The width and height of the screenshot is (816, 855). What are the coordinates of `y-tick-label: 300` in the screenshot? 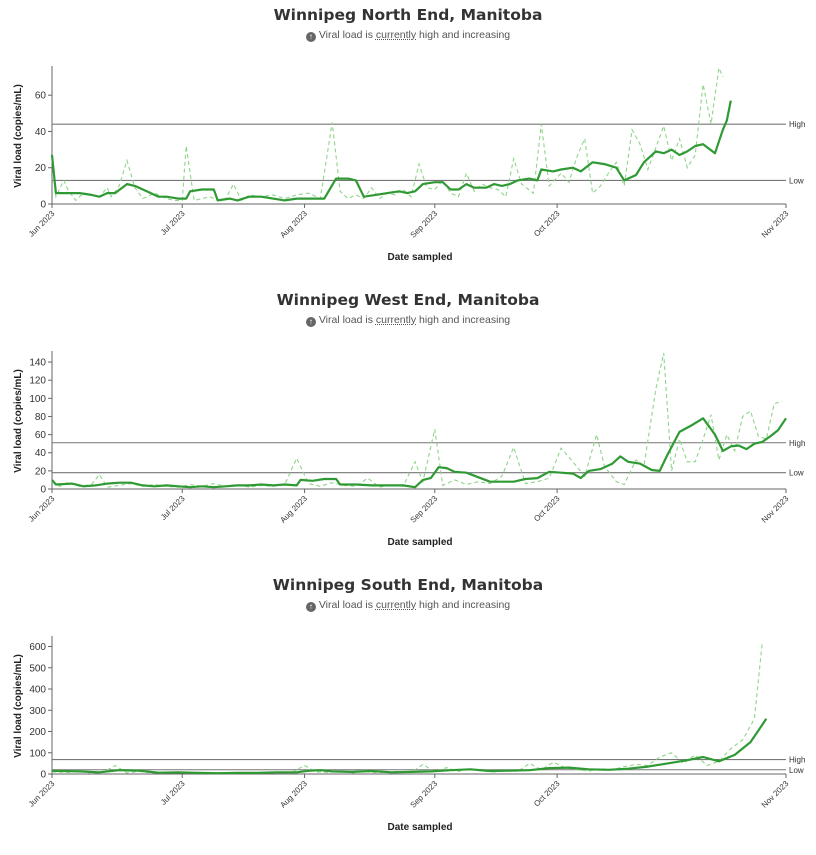 It's located at (37, 711).